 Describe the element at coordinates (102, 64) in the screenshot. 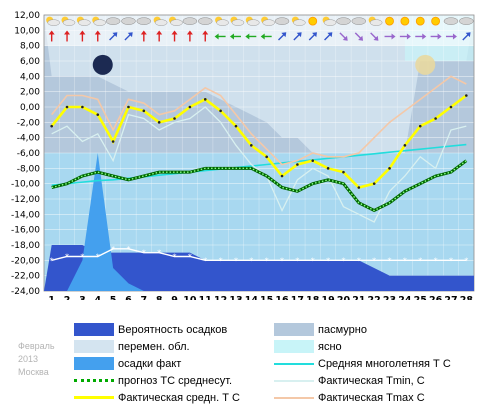

I see `new-moon-icon` at that location.